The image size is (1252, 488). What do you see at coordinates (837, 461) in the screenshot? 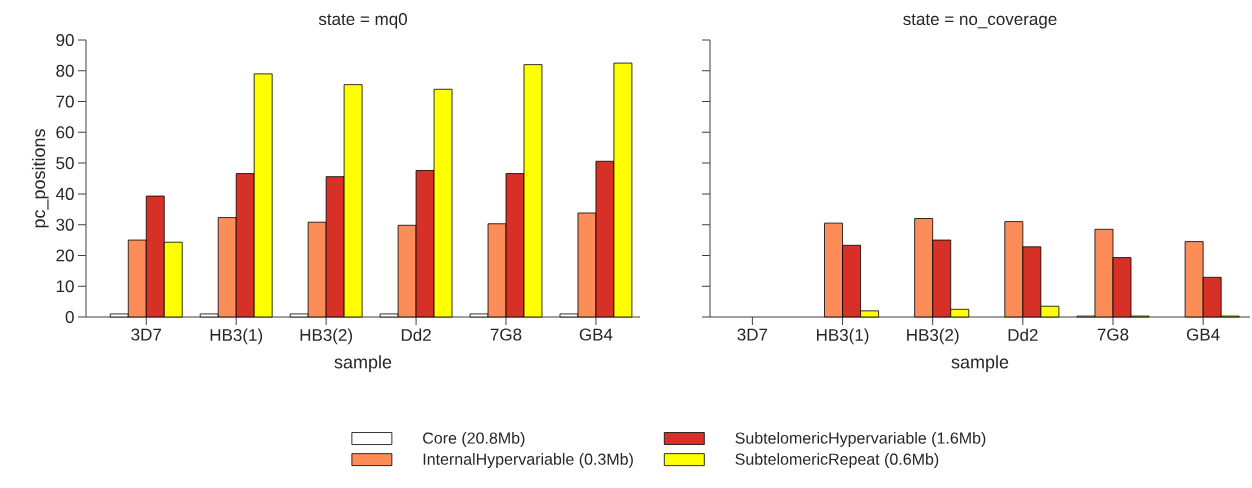
I see `legend-label: SubtelomericRepeat (0.6Mb)` at bounding box center [837, 461].